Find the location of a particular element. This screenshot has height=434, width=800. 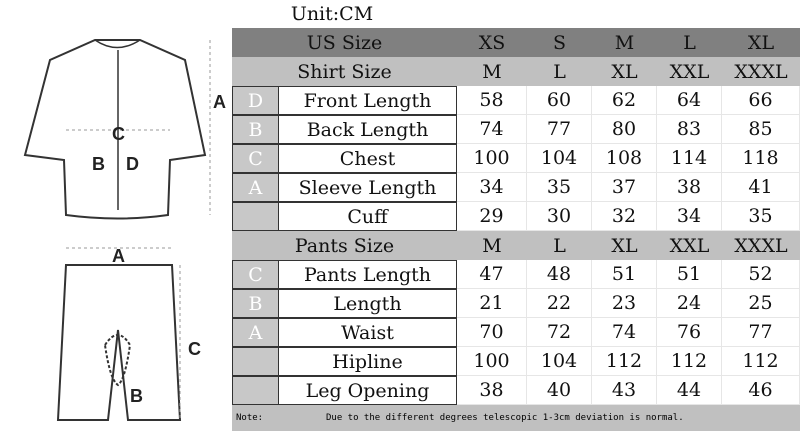

value-cell: 23 is located at coordinates (624, 303).